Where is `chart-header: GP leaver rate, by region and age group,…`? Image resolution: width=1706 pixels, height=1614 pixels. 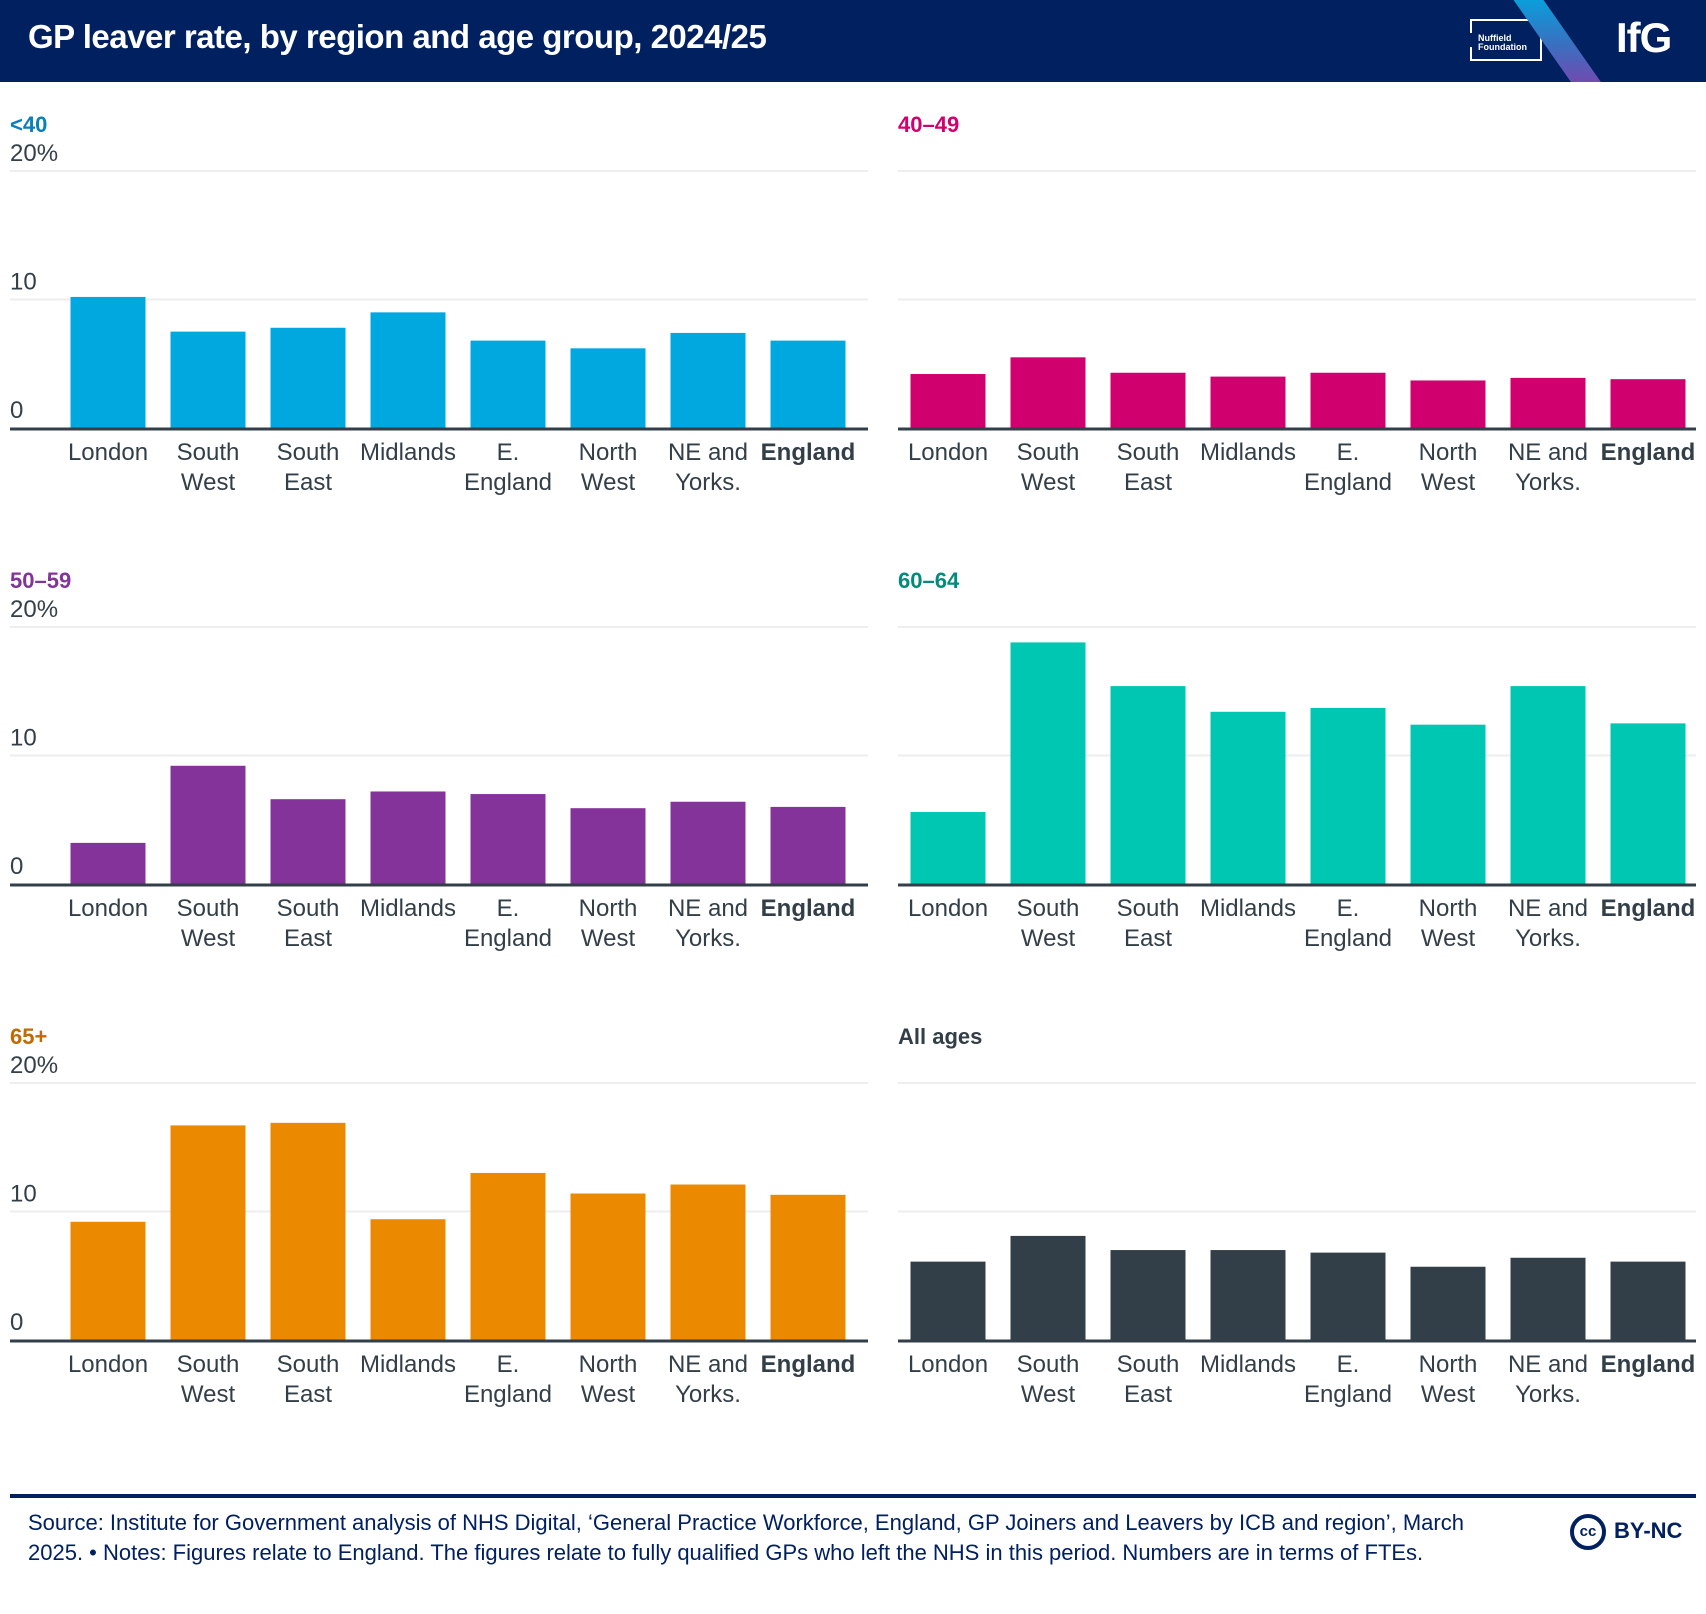
chart-header: GP leaver rate, by region and age group,… is located at coordinates (853, 41).